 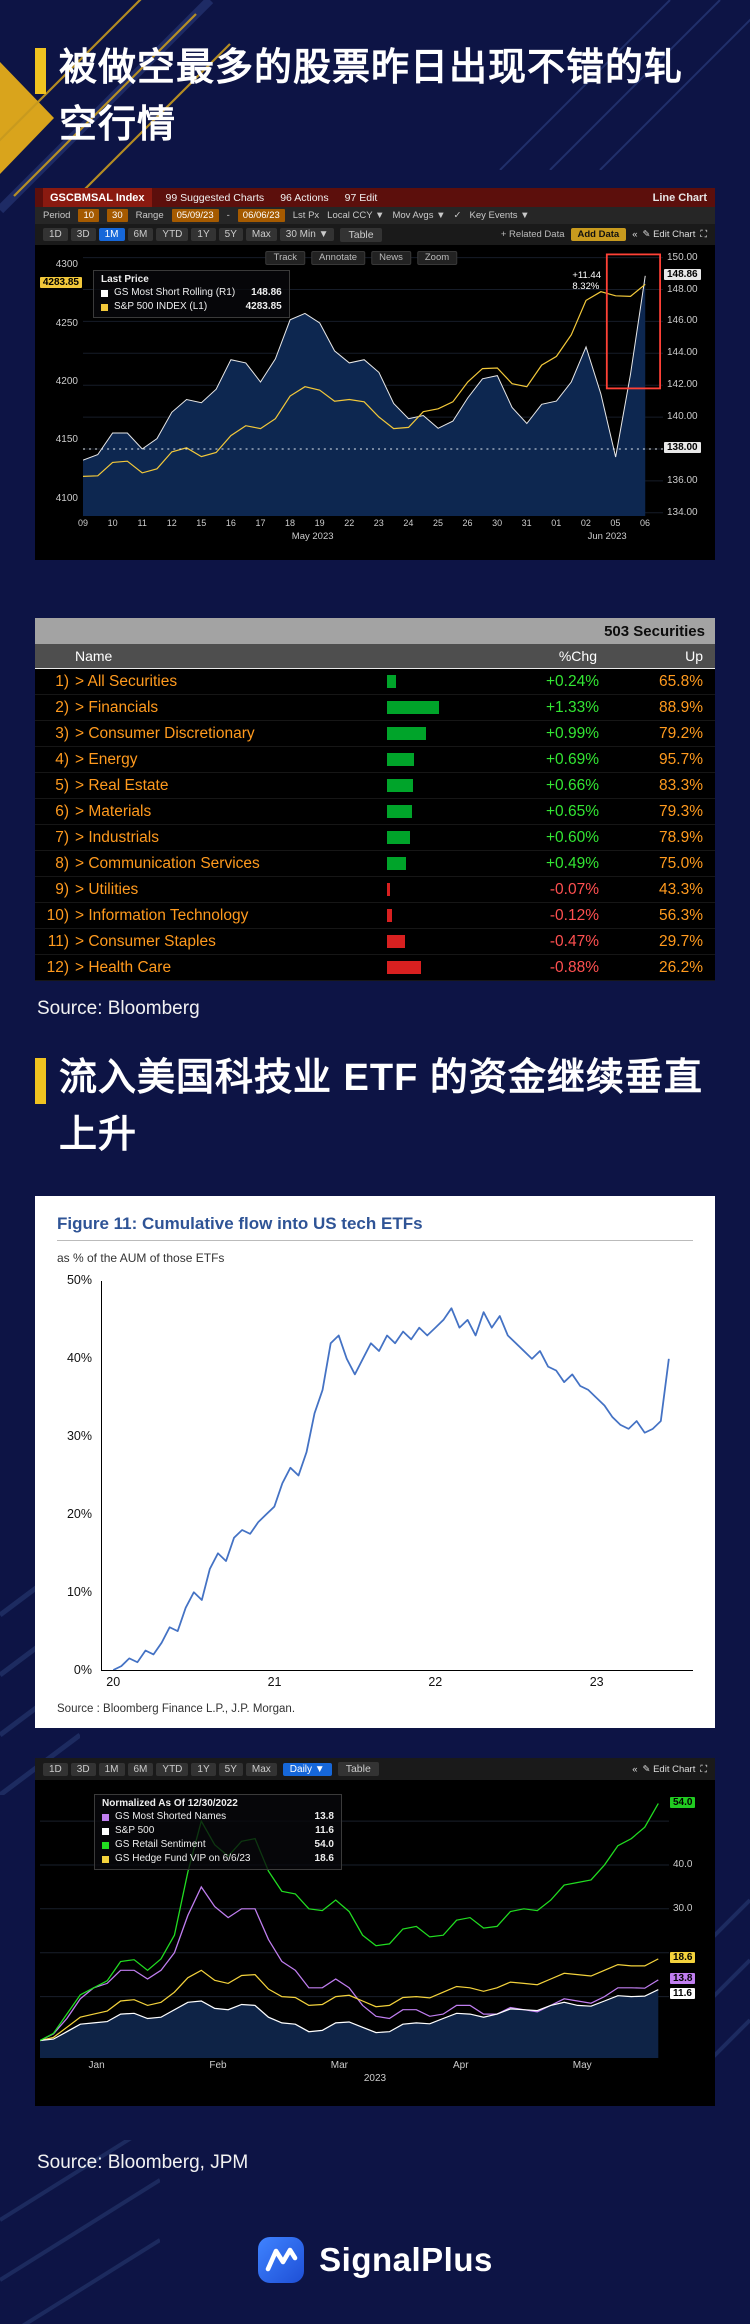 I want to click on table-row: 1) > All Securities +0.24% 65.8%, so click(x=375, y=682).